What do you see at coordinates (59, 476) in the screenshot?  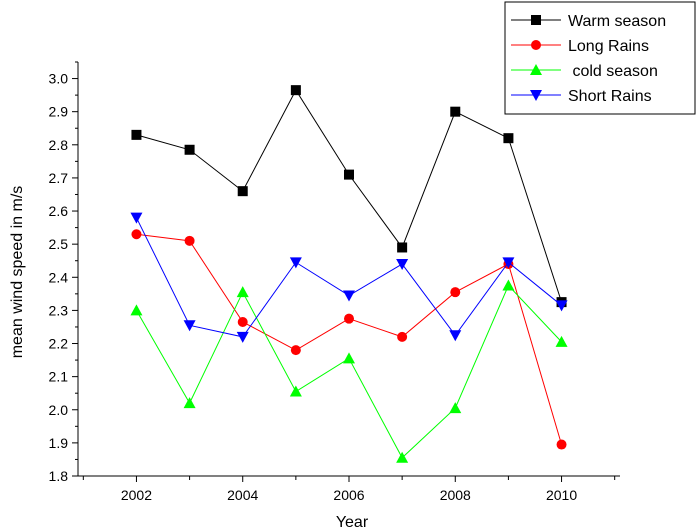 I see `y-tick-label: 1.8` at bounding box center [59, 476].